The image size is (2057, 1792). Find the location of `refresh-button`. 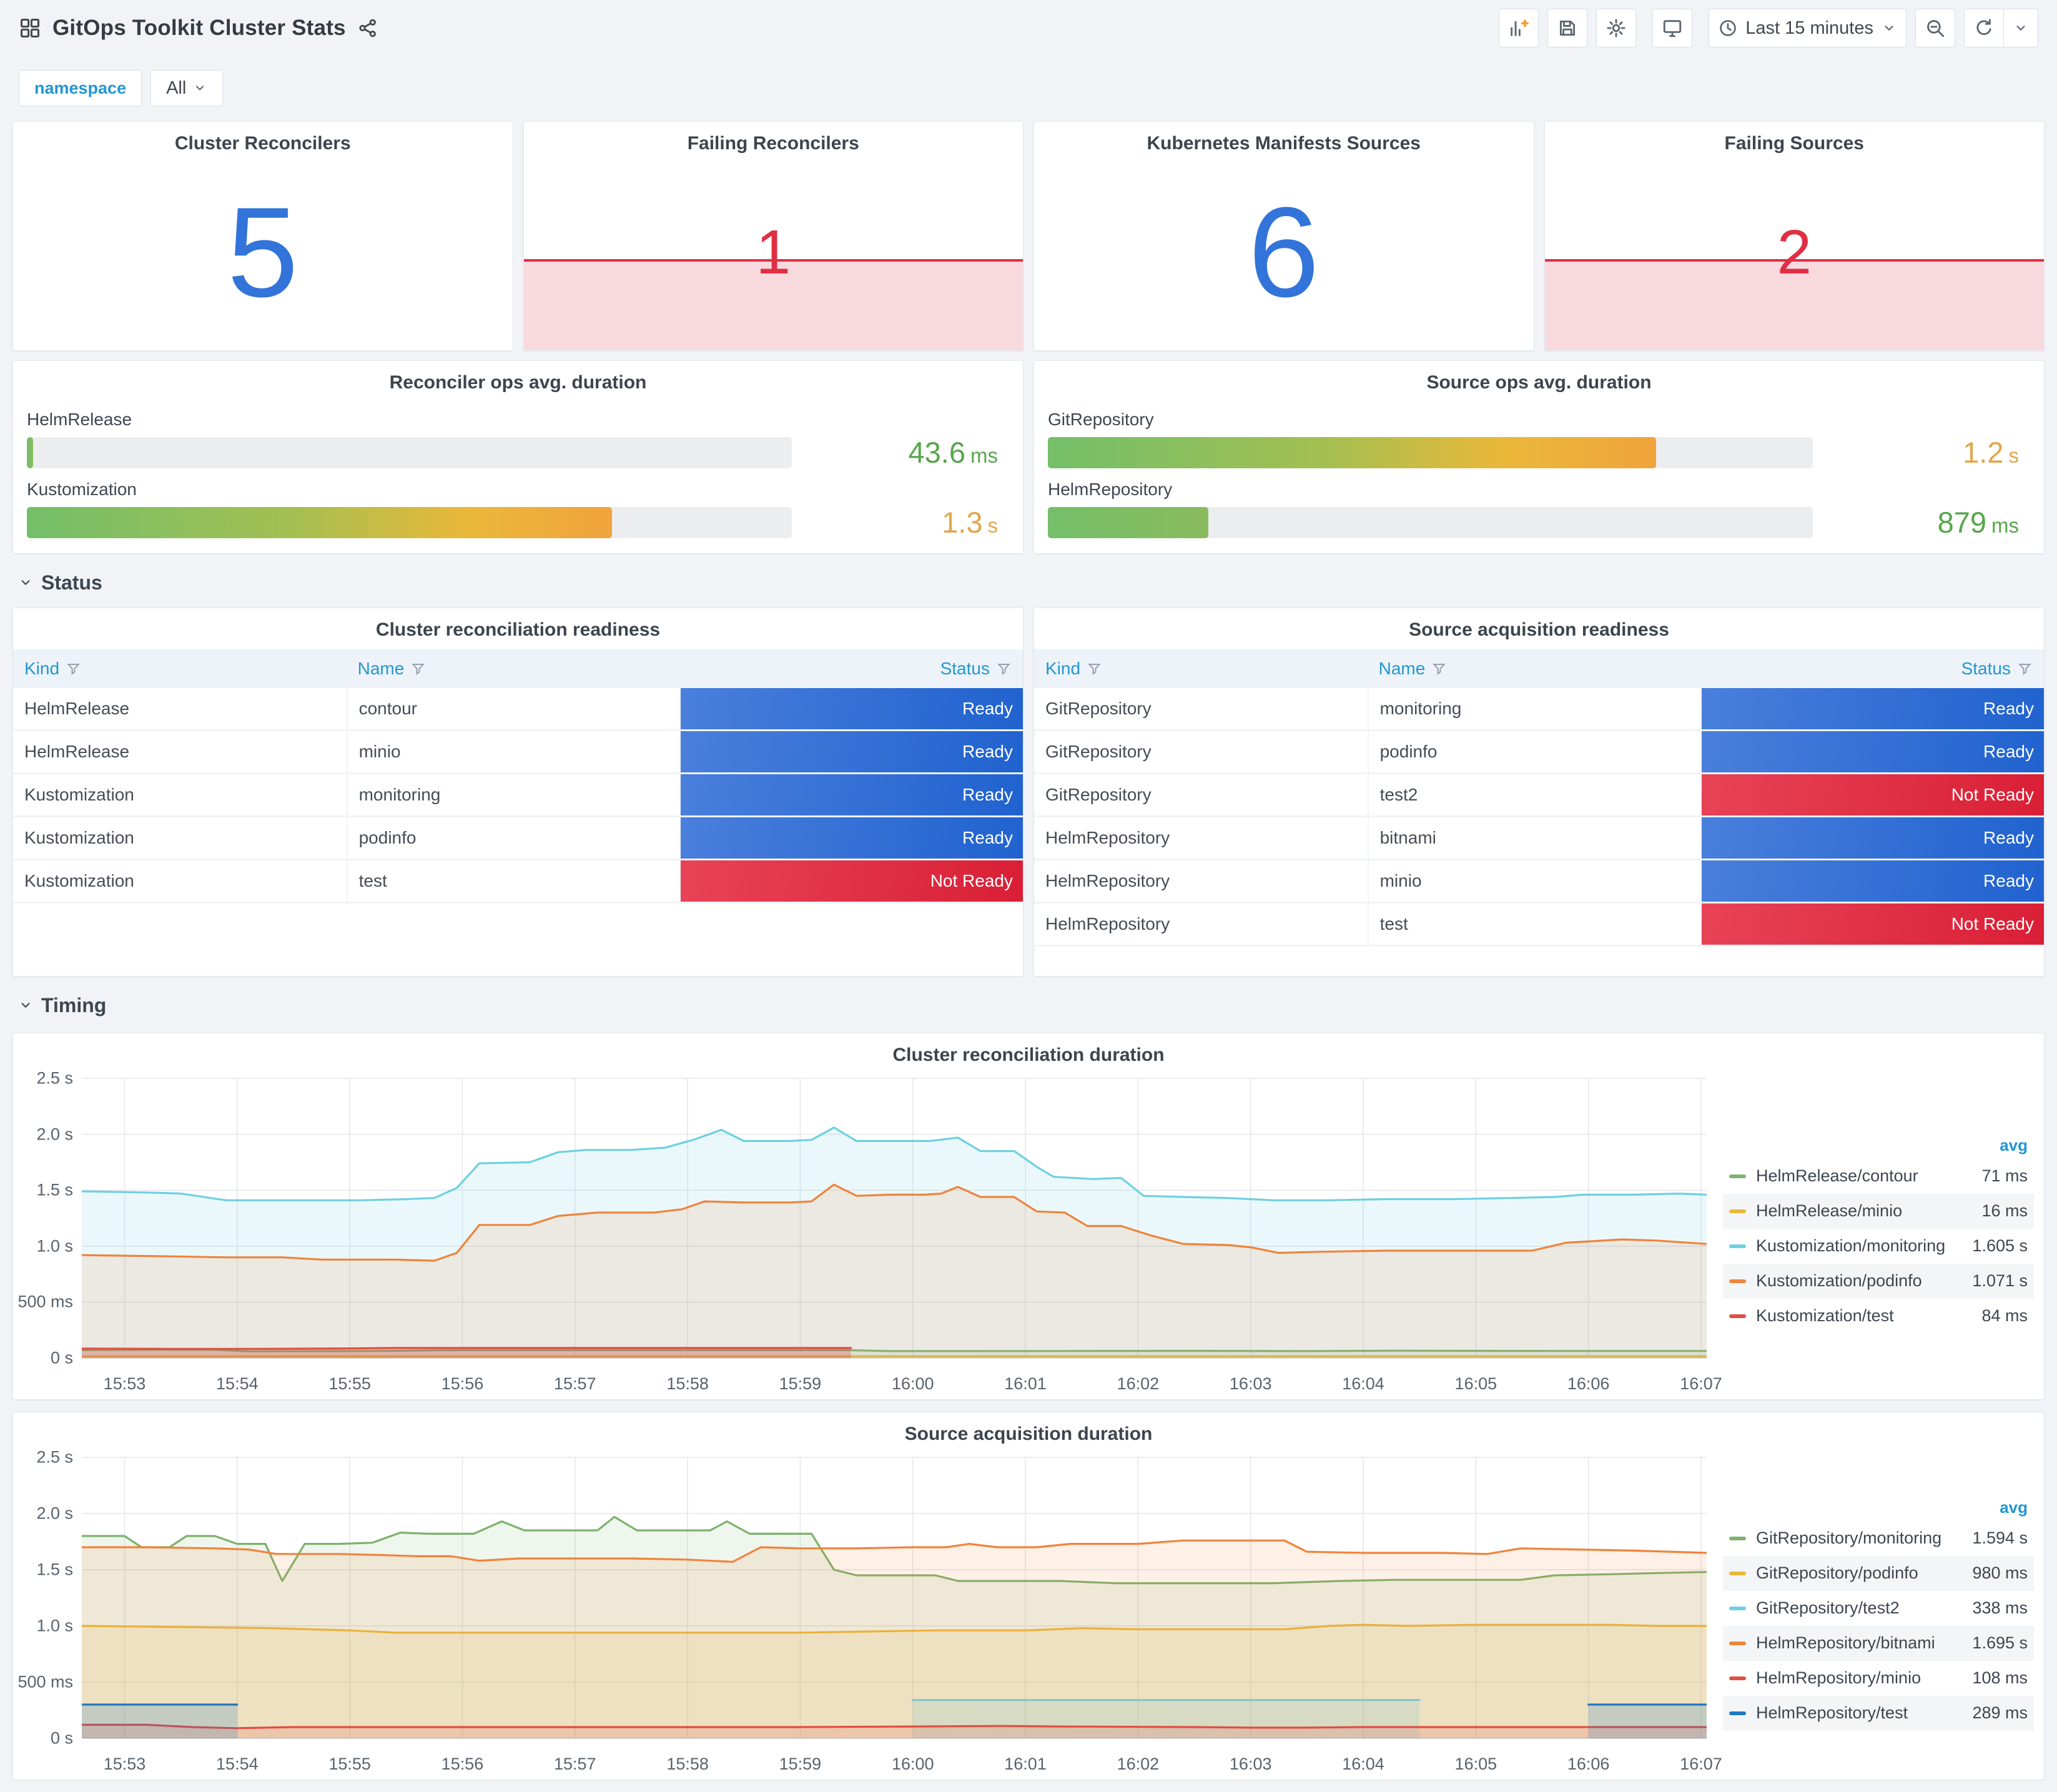

refresh-button is located at coordinates (1984, 28).